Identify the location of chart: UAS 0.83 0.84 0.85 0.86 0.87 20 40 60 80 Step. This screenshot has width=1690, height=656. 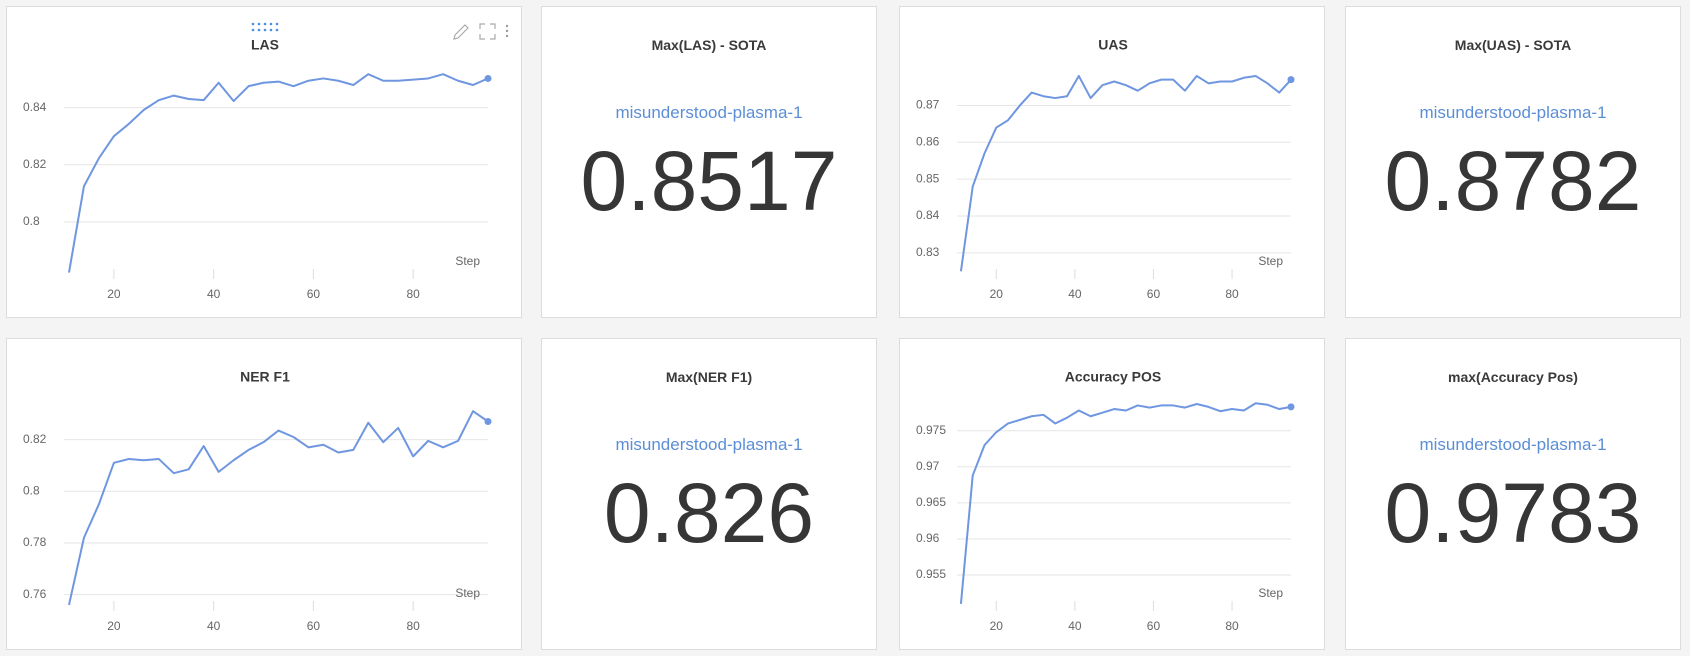
(1105, 169).